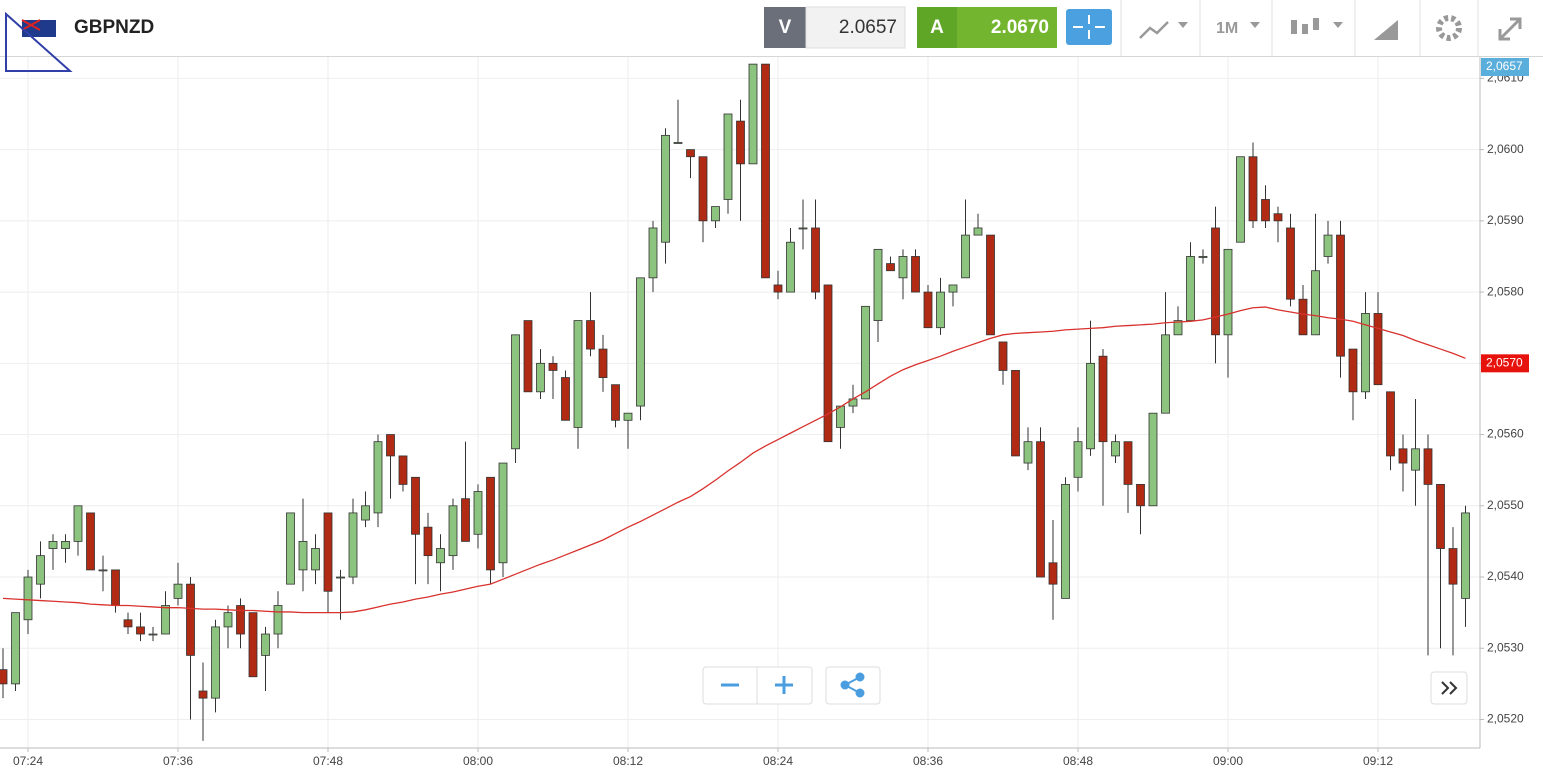 This screenshot has height=781, width=1543. What do you see at coordinates (1154, 30) in the screenshot?
I see `chart-type-icon` at bounding box center [1154, 30].